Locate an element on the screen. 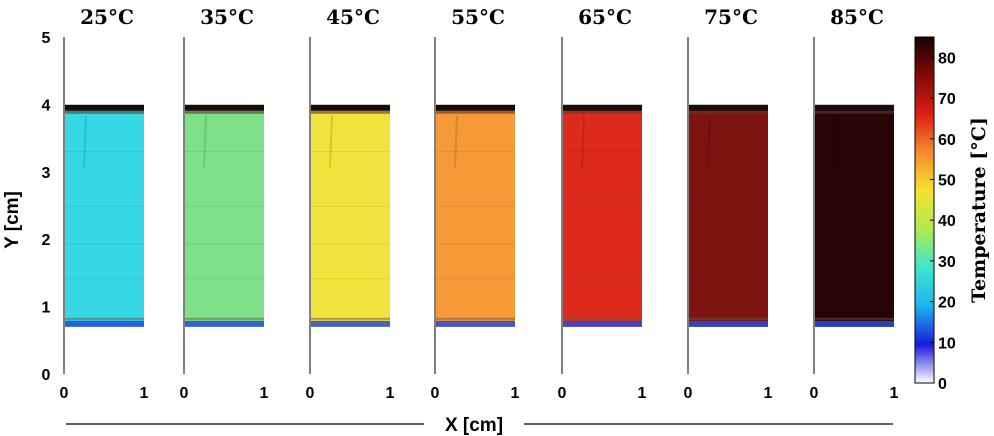  x-axis-title: X [cm] is located at coordinates (474, 425).